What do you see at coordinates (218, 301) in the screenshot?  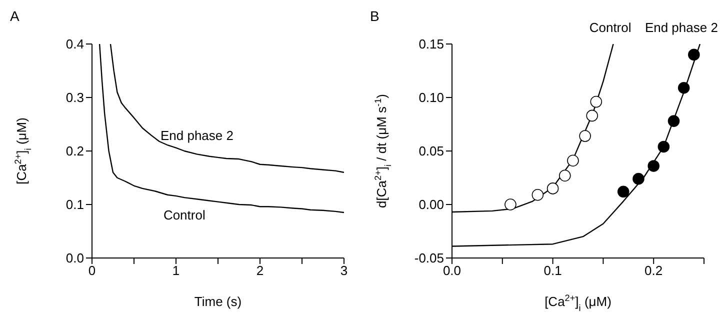 I see `x-axis-title: Time (s)` at bounding box center [218, 301].